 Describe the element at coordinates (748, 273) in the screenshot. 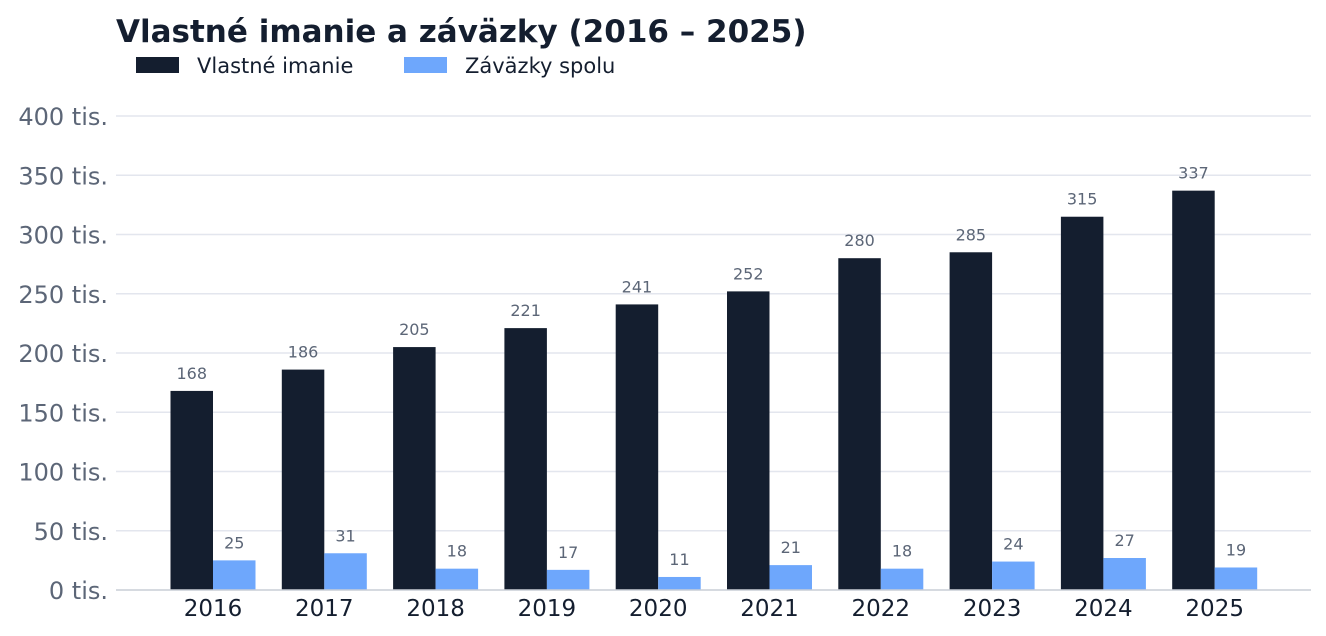

I see `equity-value-label: 252` at that location.